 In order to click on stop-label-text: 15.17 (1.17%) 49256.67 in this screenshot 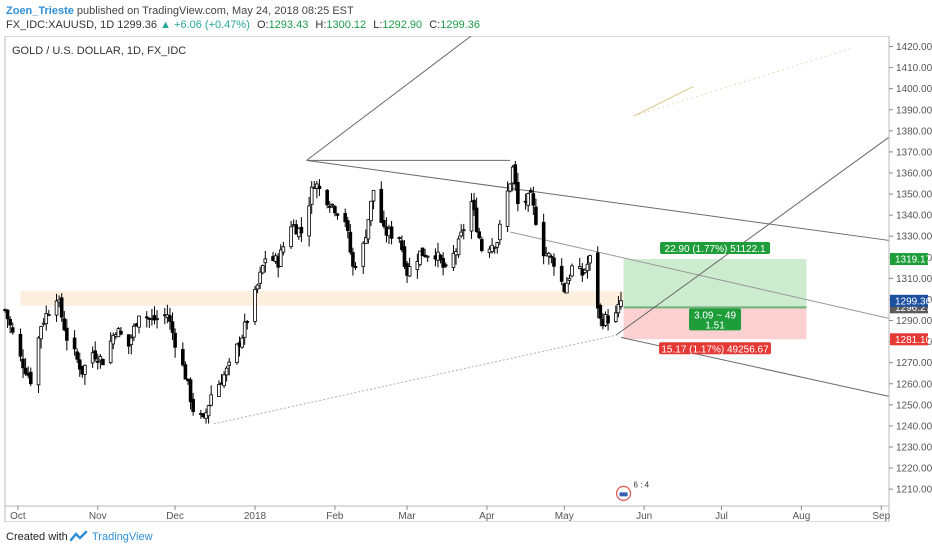, I will do `click(715, 349)`.